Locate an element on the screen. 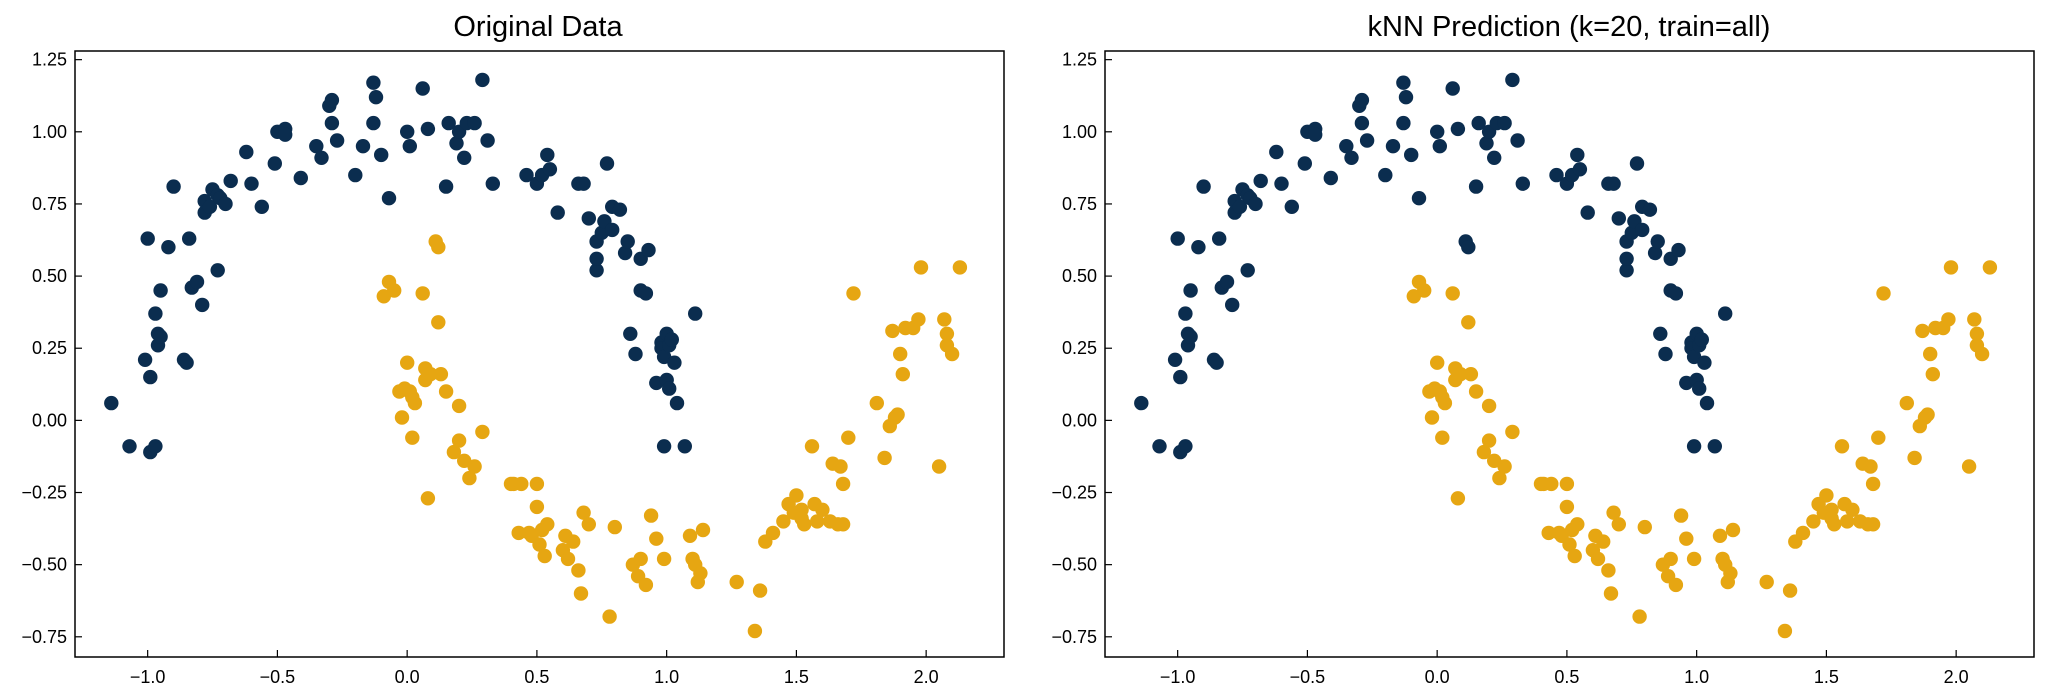  chart-title: Original Data is located at coordinates (538, 27).